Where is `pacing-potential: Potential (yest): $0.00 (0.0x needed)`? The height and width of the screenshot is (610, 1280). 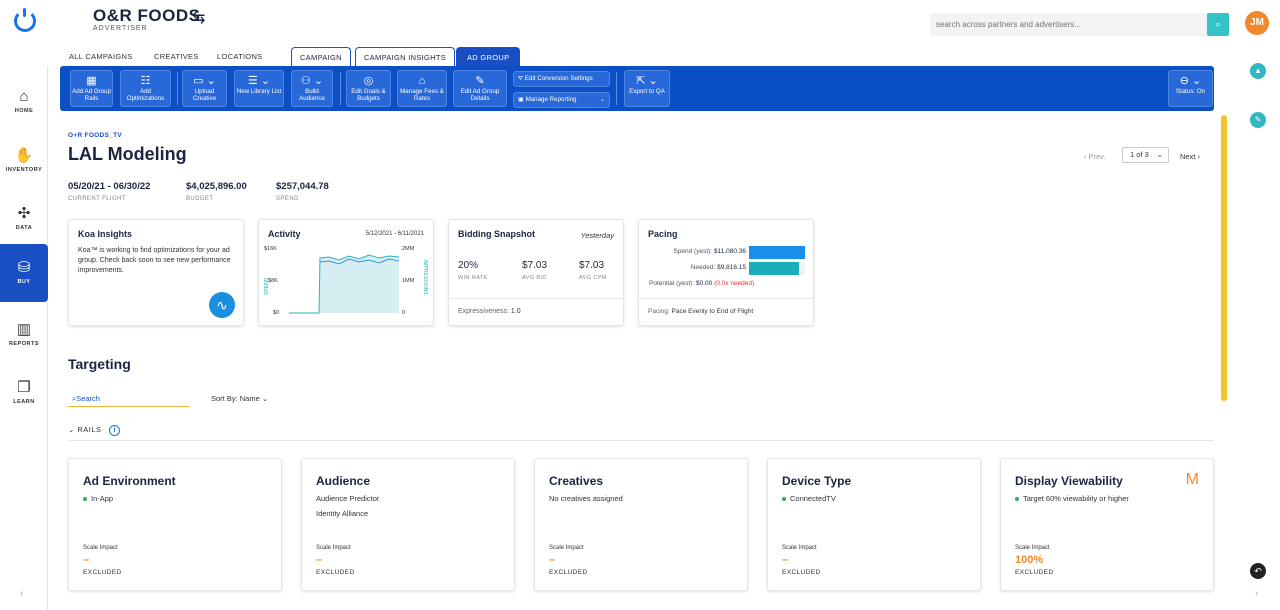
pacing-potential: Potential (yest): $0.00 (0.0x needed) is located at coordinates (701, 283).